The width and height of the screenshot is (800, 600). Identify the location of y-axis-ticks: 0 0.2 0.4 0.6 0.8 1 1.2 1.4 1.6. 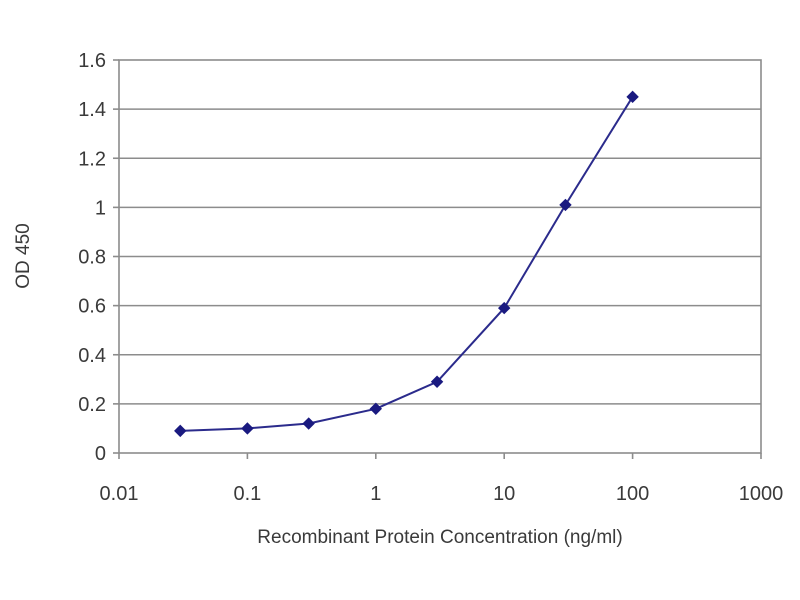
(98, 257).